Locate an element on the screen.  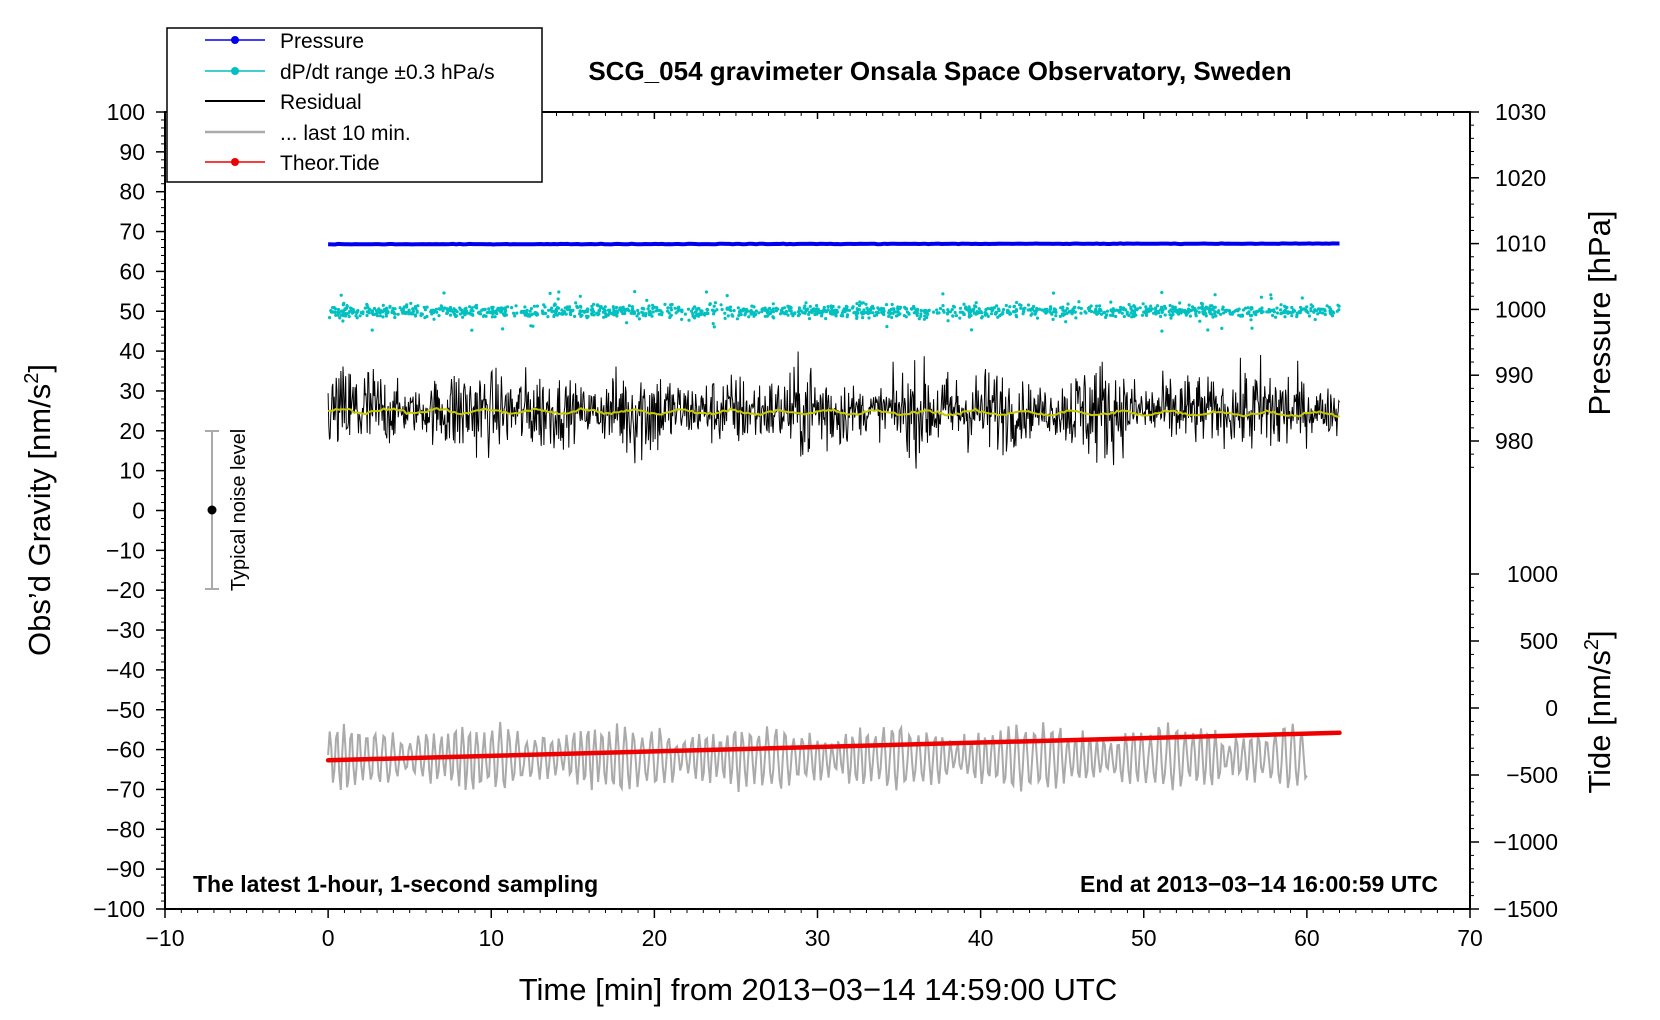
pressure-tick-label-0: 1030 is located at coordinates (1520, 112).